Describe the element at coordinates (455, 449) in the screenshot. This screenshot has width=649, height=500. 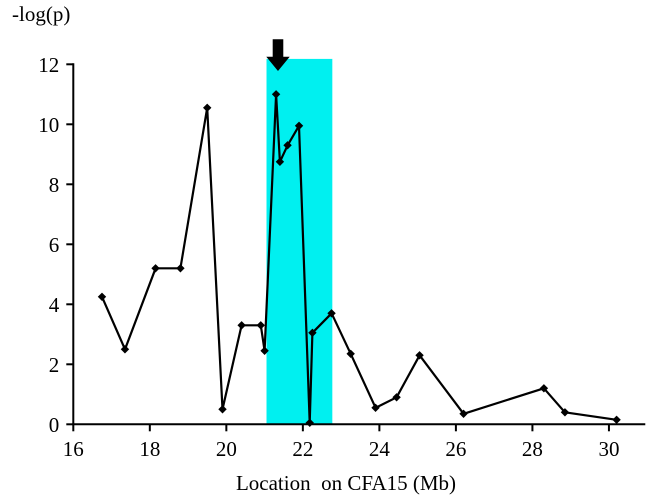
I see `x-tick-label: 26` at that location.